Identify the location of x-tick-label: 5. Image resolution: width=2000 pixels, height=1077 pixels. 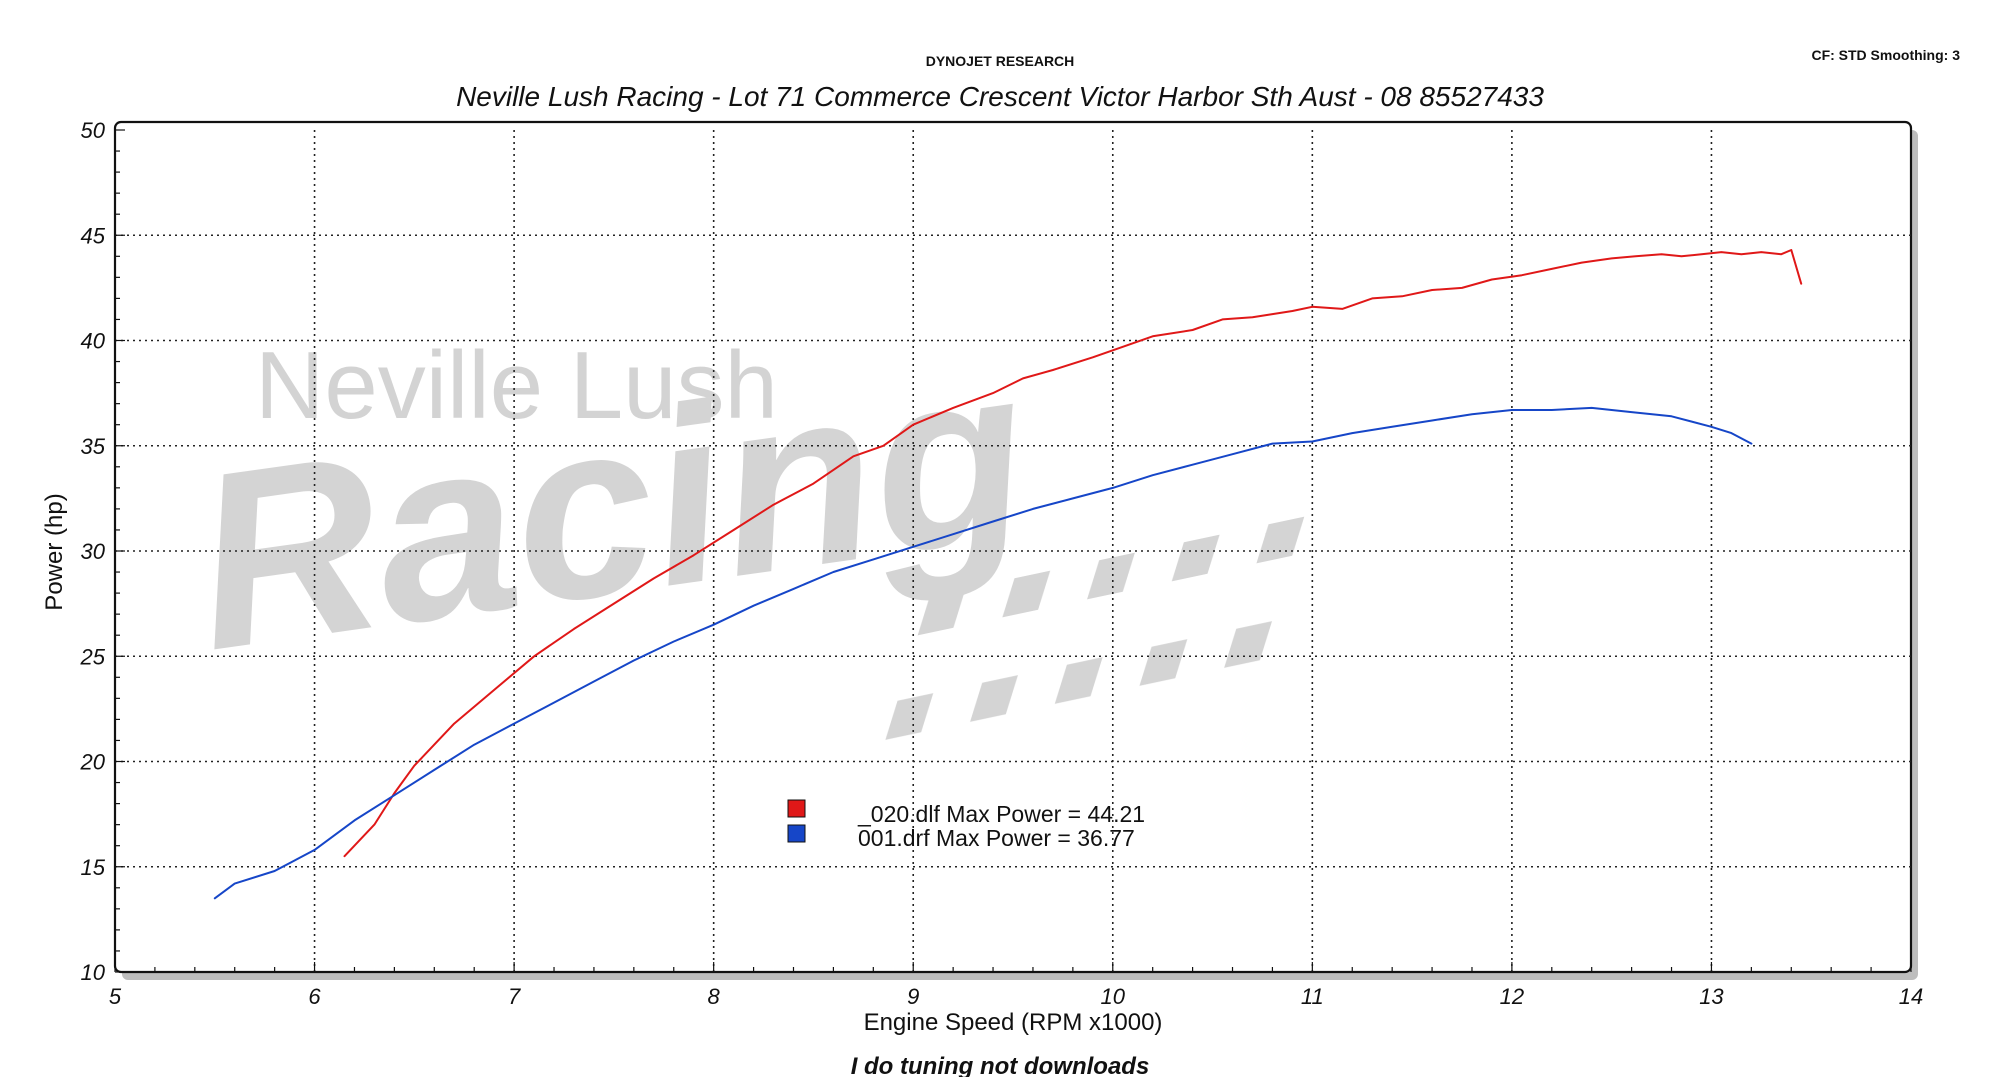
(115, 996).